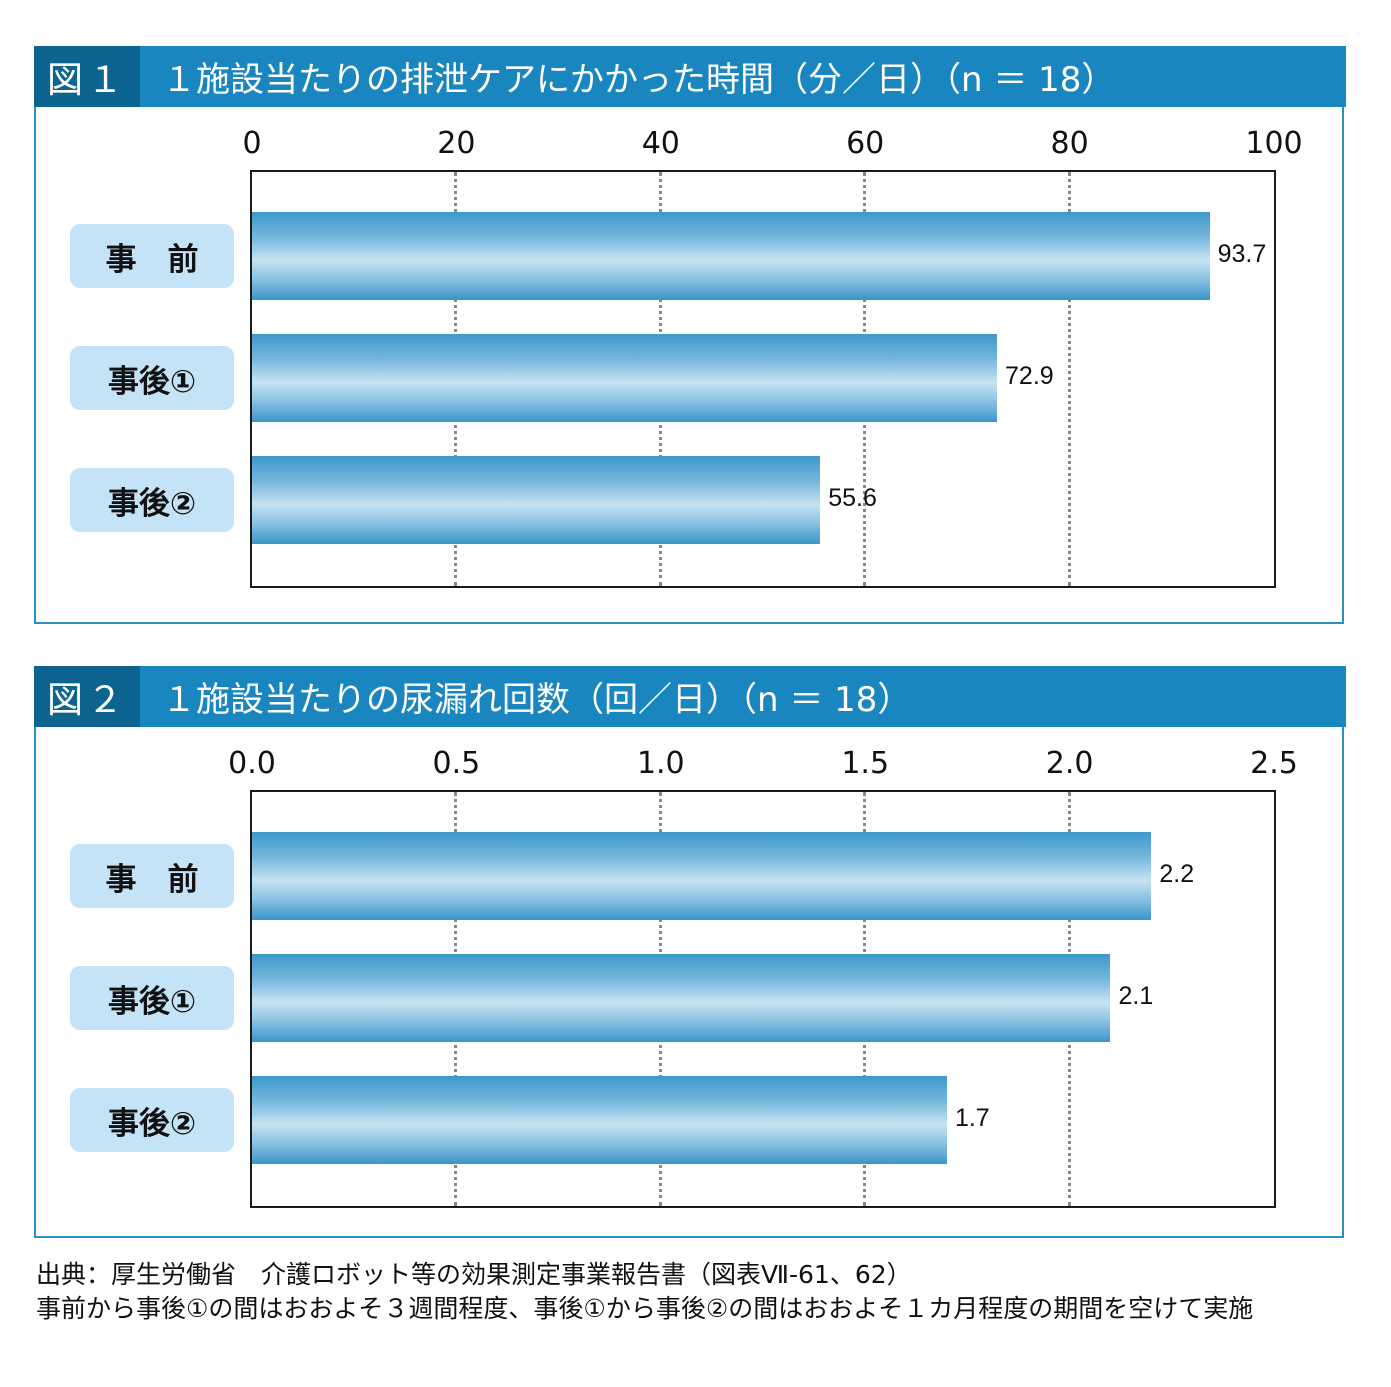  What do you see at coordinates (696, 1275) in the screenshot?
I see `source-line-1: 出典：厚生労働省 介護ロボット等の効果測定事業報告書（図表Ⅶ-61、62）` at bounding box center [696, 1275].